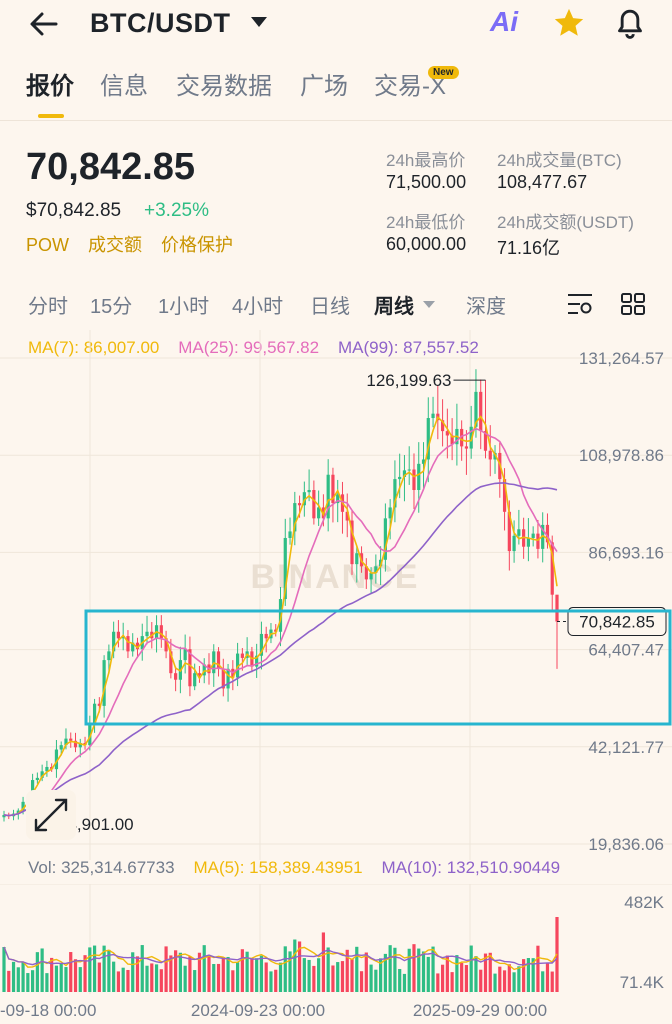 The height and width of the screenshot is (1024, 672). What do you see at coordinates (580, 304) in the screenshot?
I see `indicator-settings-icon` at bounding box center [580, 304].